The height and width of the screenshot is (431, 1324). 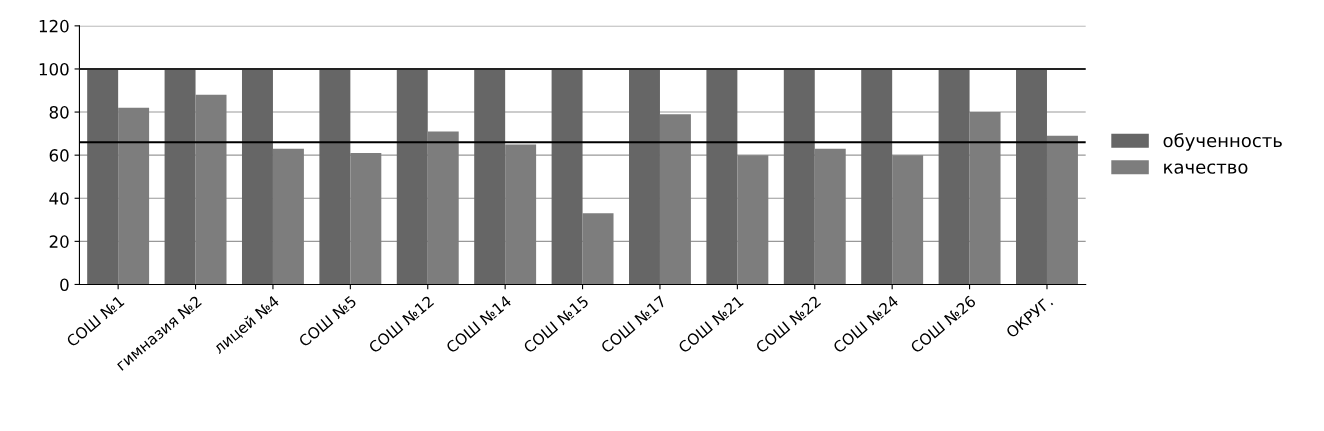 I want to click on y-tick-label: 0, so click(x=64, y=285).